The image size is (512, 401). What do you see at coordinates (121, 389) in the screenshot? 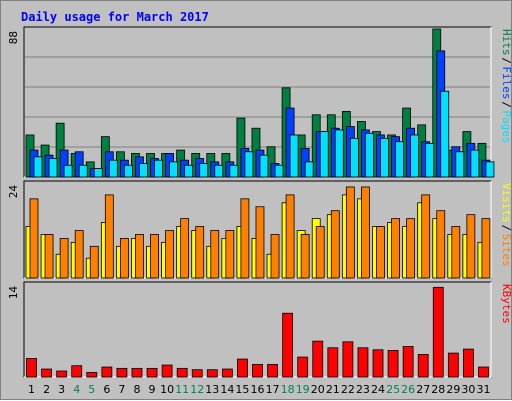
I see `x-tick-label-day-7: 7` at bounding box center [121, 389].